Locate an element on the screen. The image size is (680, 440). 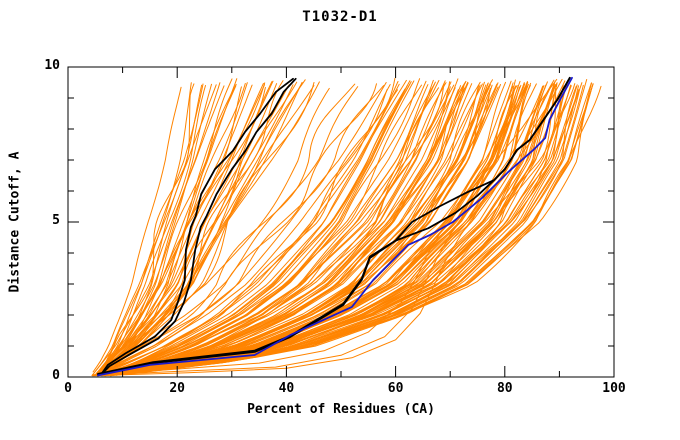
x-tick-label: 0 is located at coordinates (68, 388).